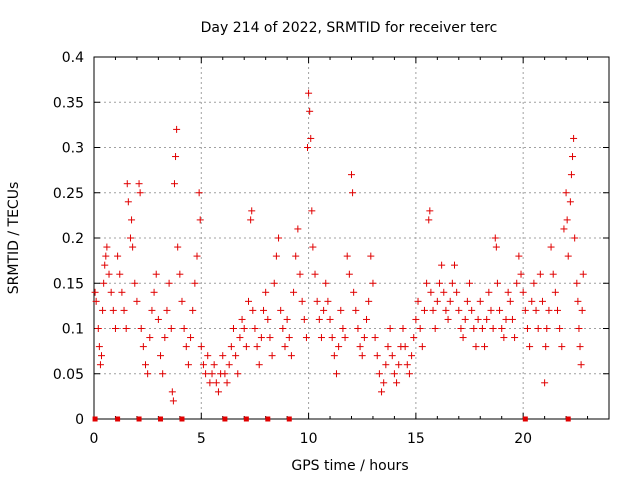  What do you see at coordinates (79, 420) in the screenshot?
I see `y-tick-label: 0` at bounding box center [79, 420].